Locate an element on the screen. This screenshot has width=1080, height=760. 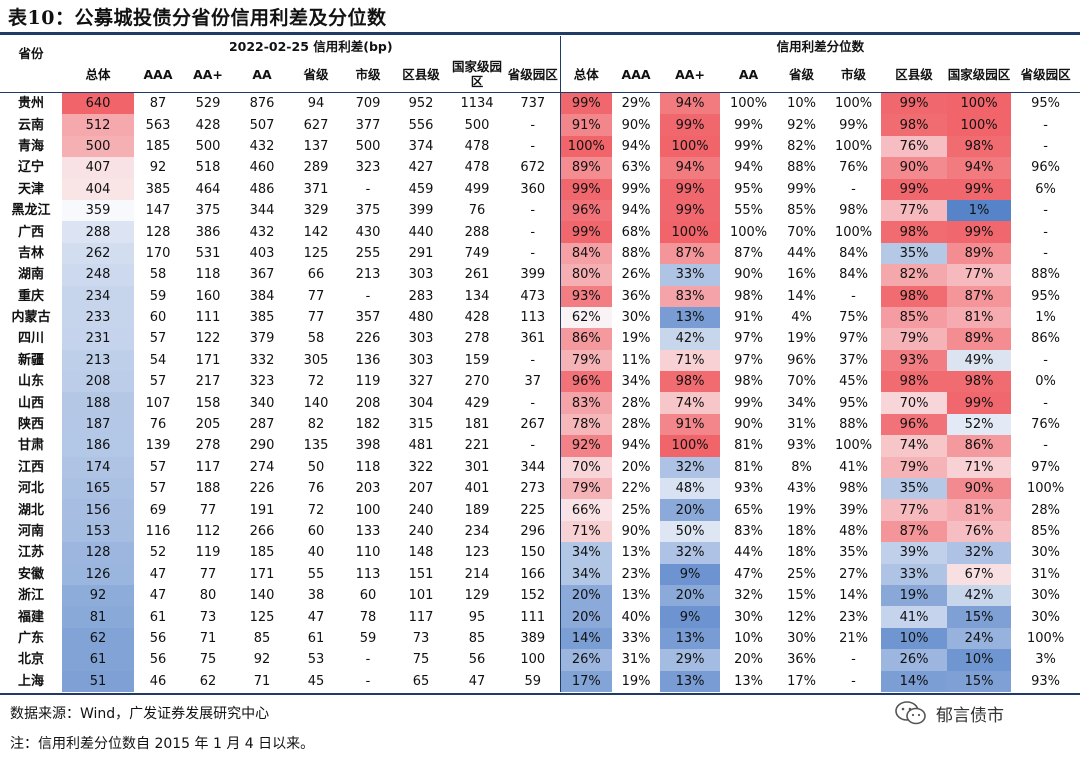
spread-cell: 399 is located at coordinates (533, 275).